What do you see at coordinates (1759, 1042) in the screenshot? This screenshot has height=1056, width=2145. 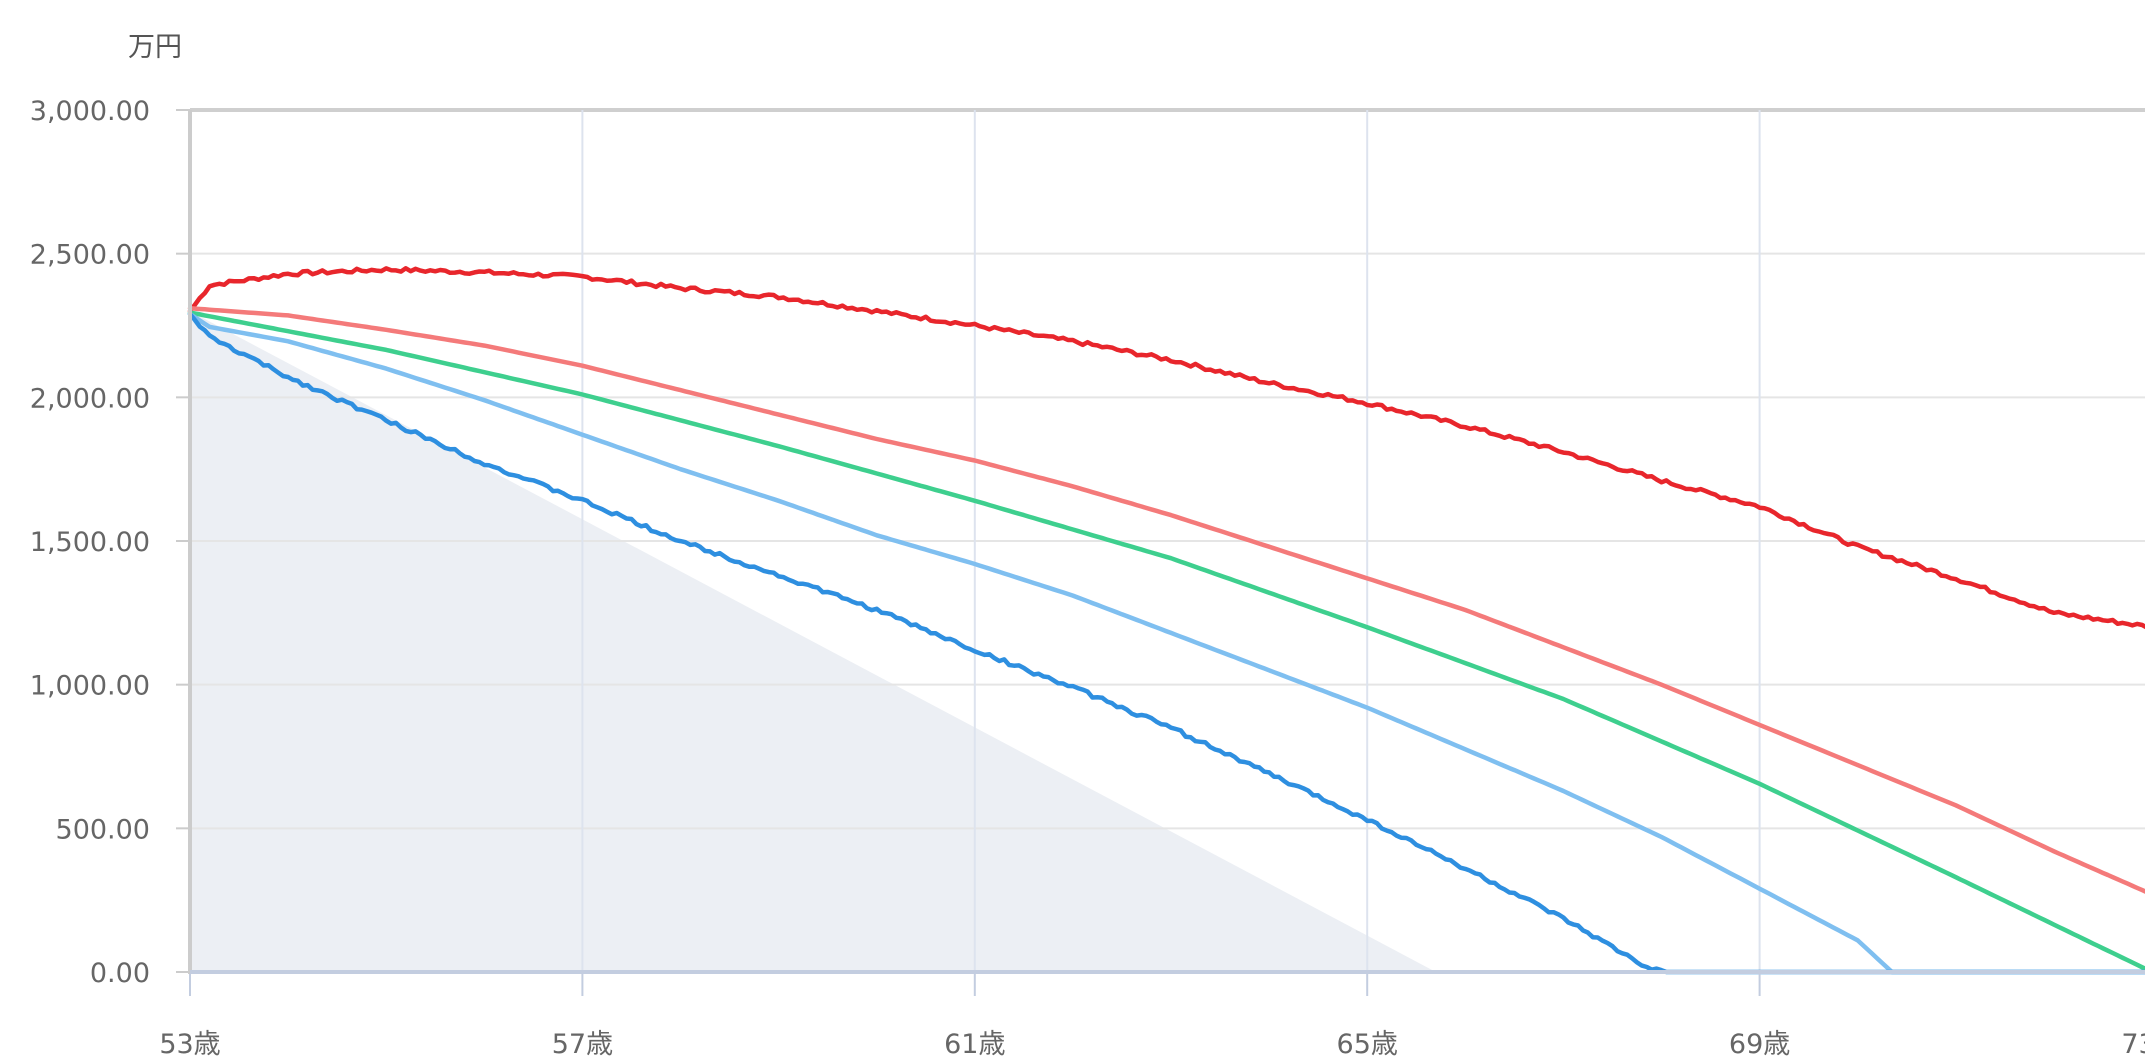 I see `x-tick-label: 69歳` at bounding box center [1759, 1042].